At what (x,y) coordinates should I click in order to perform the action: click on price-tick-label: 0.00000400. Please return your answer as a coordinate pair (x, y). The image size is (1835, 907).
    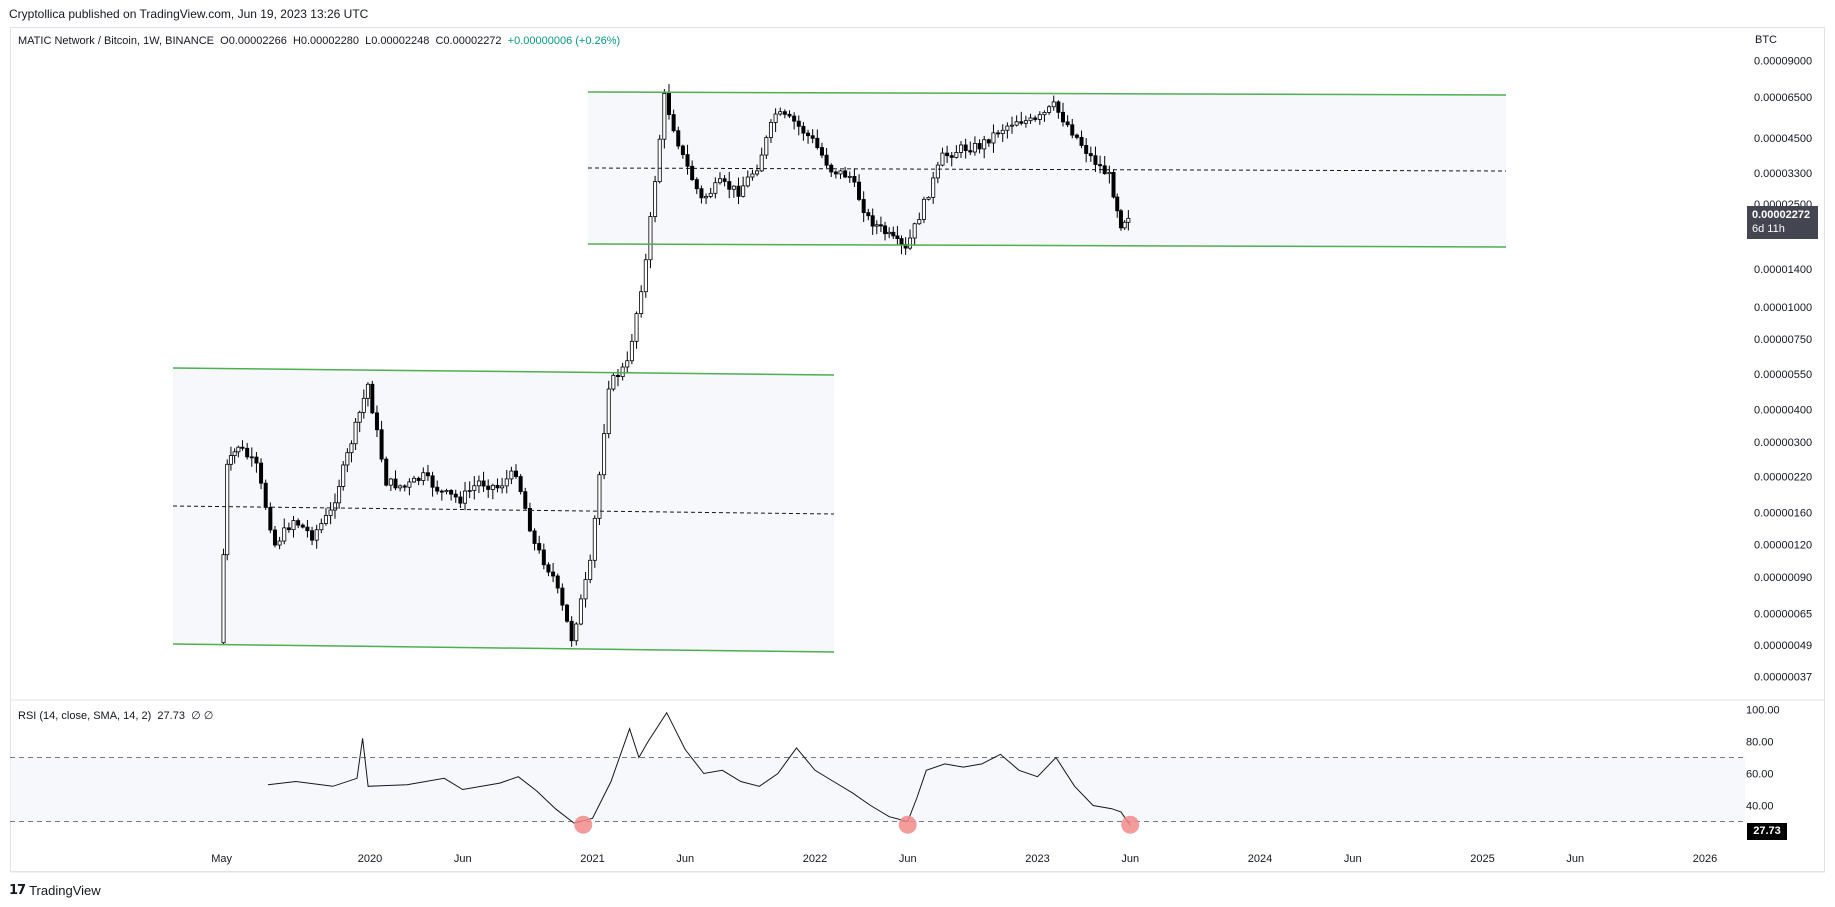
    Looking at the image, I should click on (1783, 411).